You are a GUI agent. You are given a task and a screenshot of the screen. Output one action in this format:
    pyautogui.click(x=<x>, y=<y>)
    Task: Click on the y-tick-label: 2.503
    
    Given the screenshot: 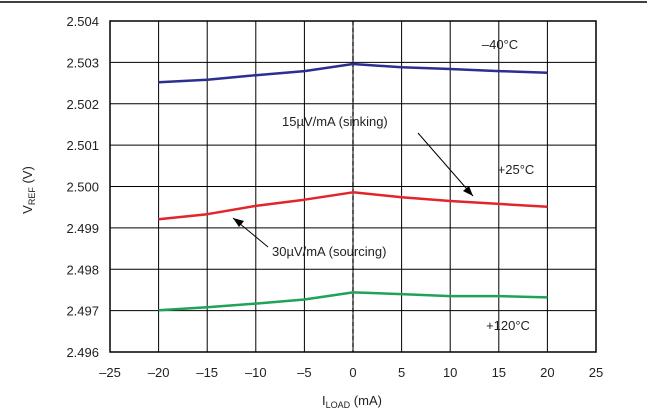 What is the action you would take?
    pyautogui.click(x=82, y=62)
    